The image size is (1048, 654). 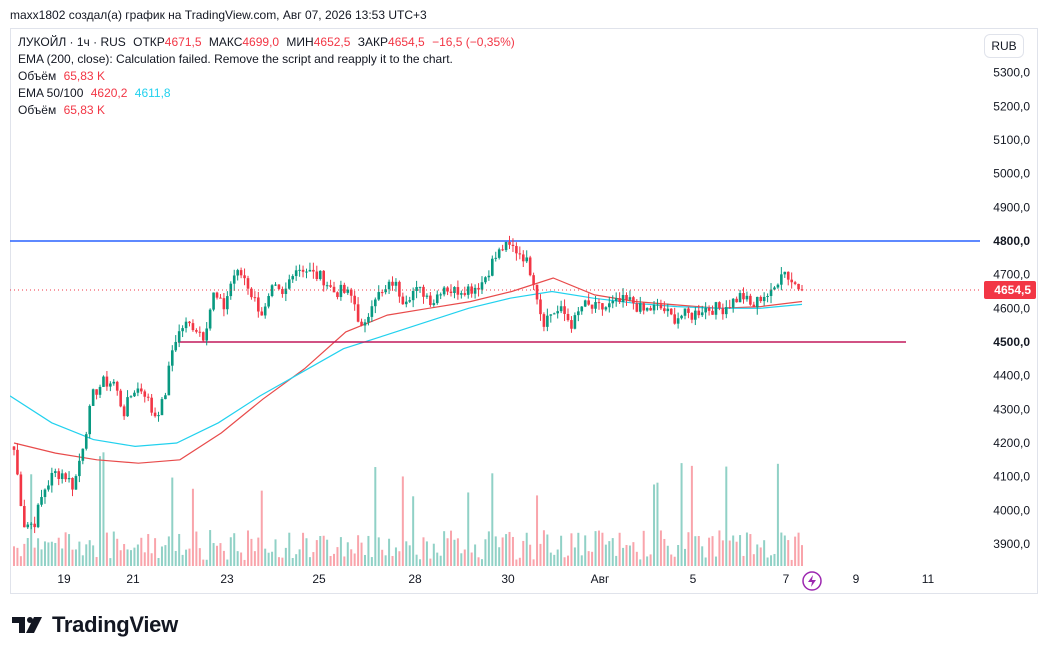 I want to click on ema-50-100-row: EMA 50/100 4620,2 4611,8, so click(x=266, y=93).